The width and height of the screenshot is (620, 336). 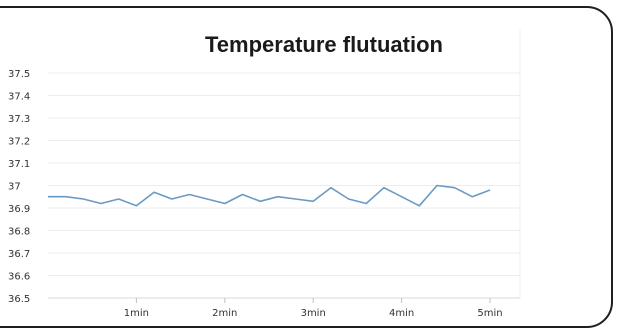 What do you see at coordinates (19, 254) in the screenshot?
I see `y-tick-label: 36.7` at bounding box center [19, 254].